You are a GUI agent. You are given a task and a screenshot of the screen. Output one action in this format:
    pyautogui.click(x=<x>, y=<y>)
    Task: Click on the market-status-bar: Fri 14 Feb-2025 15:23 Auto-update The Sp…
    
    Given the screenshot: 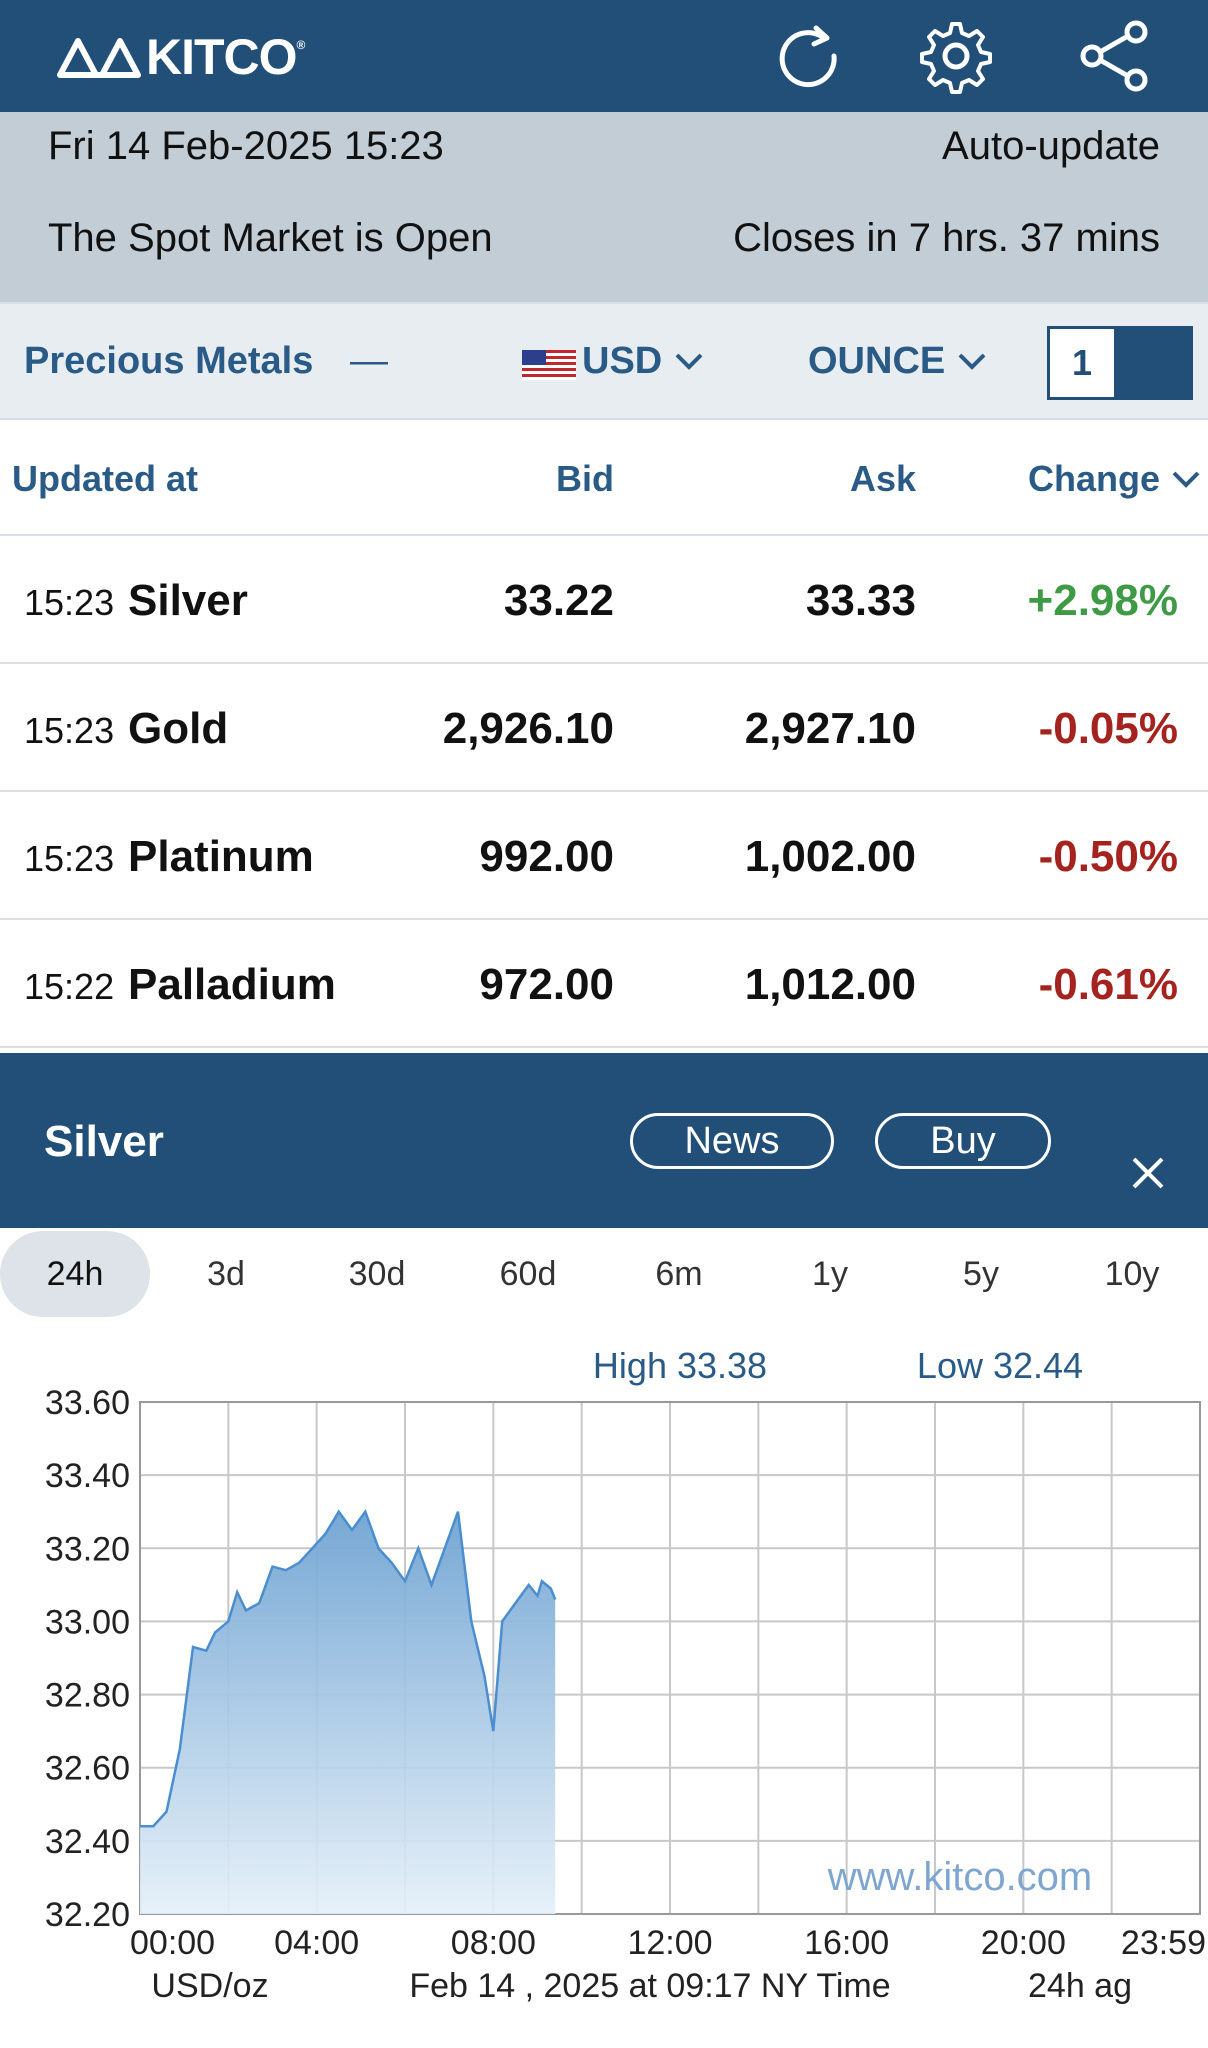 What is the action you would take?
    pyautogui.click(x=604, y=207)
    